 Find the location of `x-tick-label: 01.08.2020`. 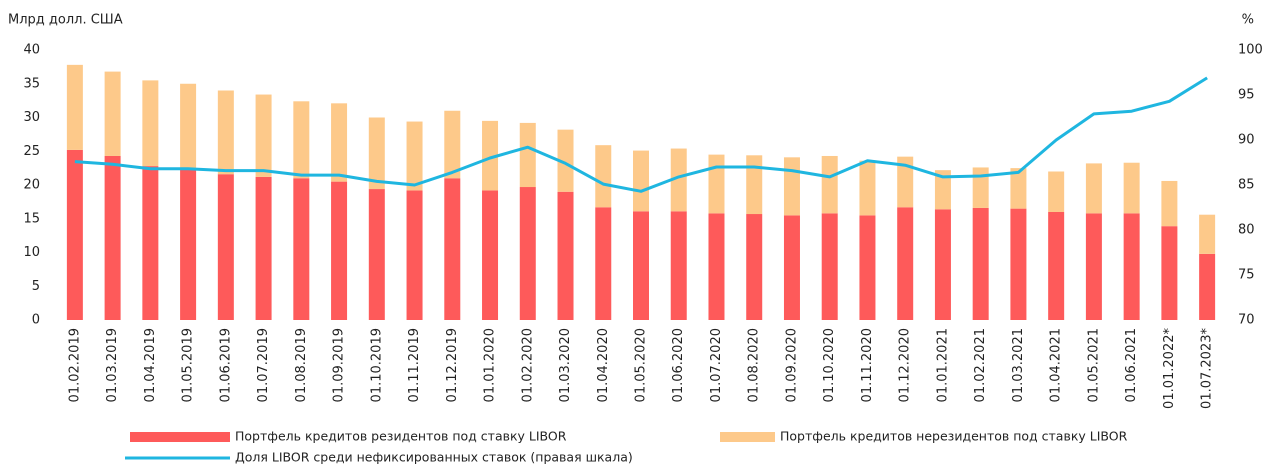

x-tick-label: 01.08.2020 is located at coordinates (754, 365).